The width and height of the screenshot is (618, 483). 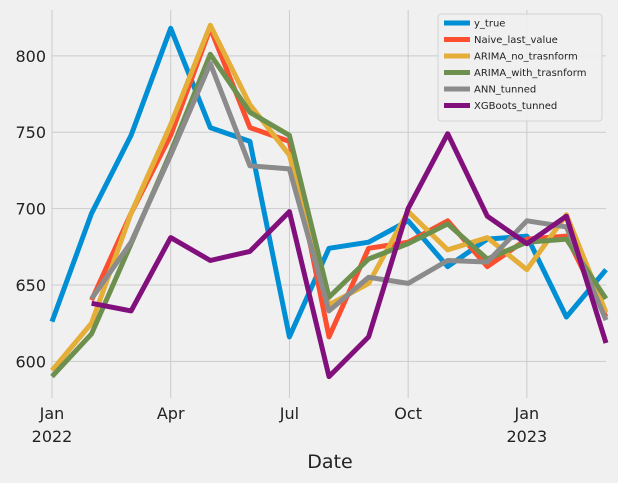 I want to click on x-tick-label: Apr, so click(x=171, y=413).